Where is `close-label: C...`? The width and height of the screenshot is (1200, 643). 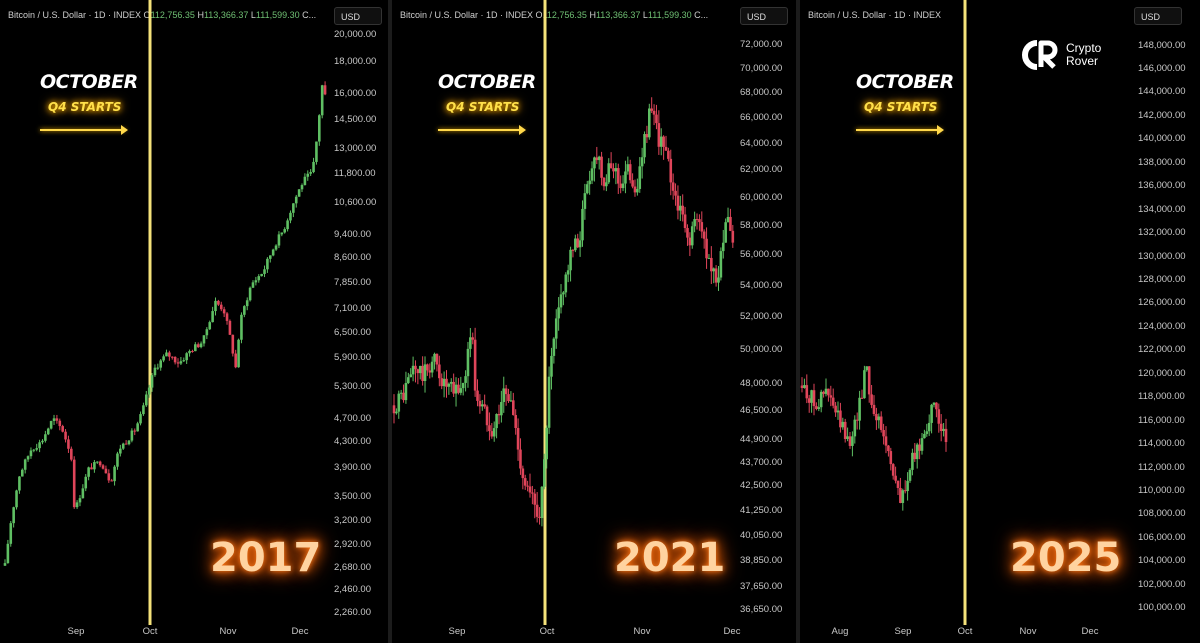 close-label: C... is located at coordinates (309, 15).